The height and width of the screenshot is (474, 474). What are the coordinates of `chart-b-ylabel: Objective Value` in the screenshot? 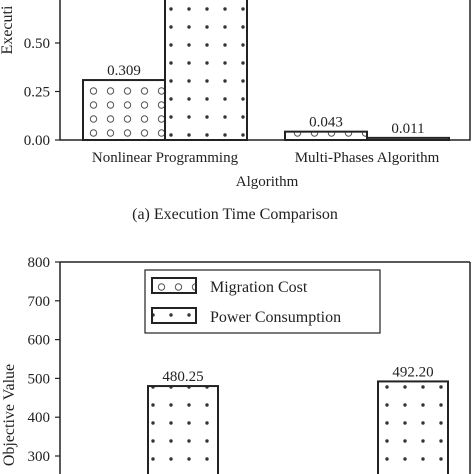 It's located at (9, 415).